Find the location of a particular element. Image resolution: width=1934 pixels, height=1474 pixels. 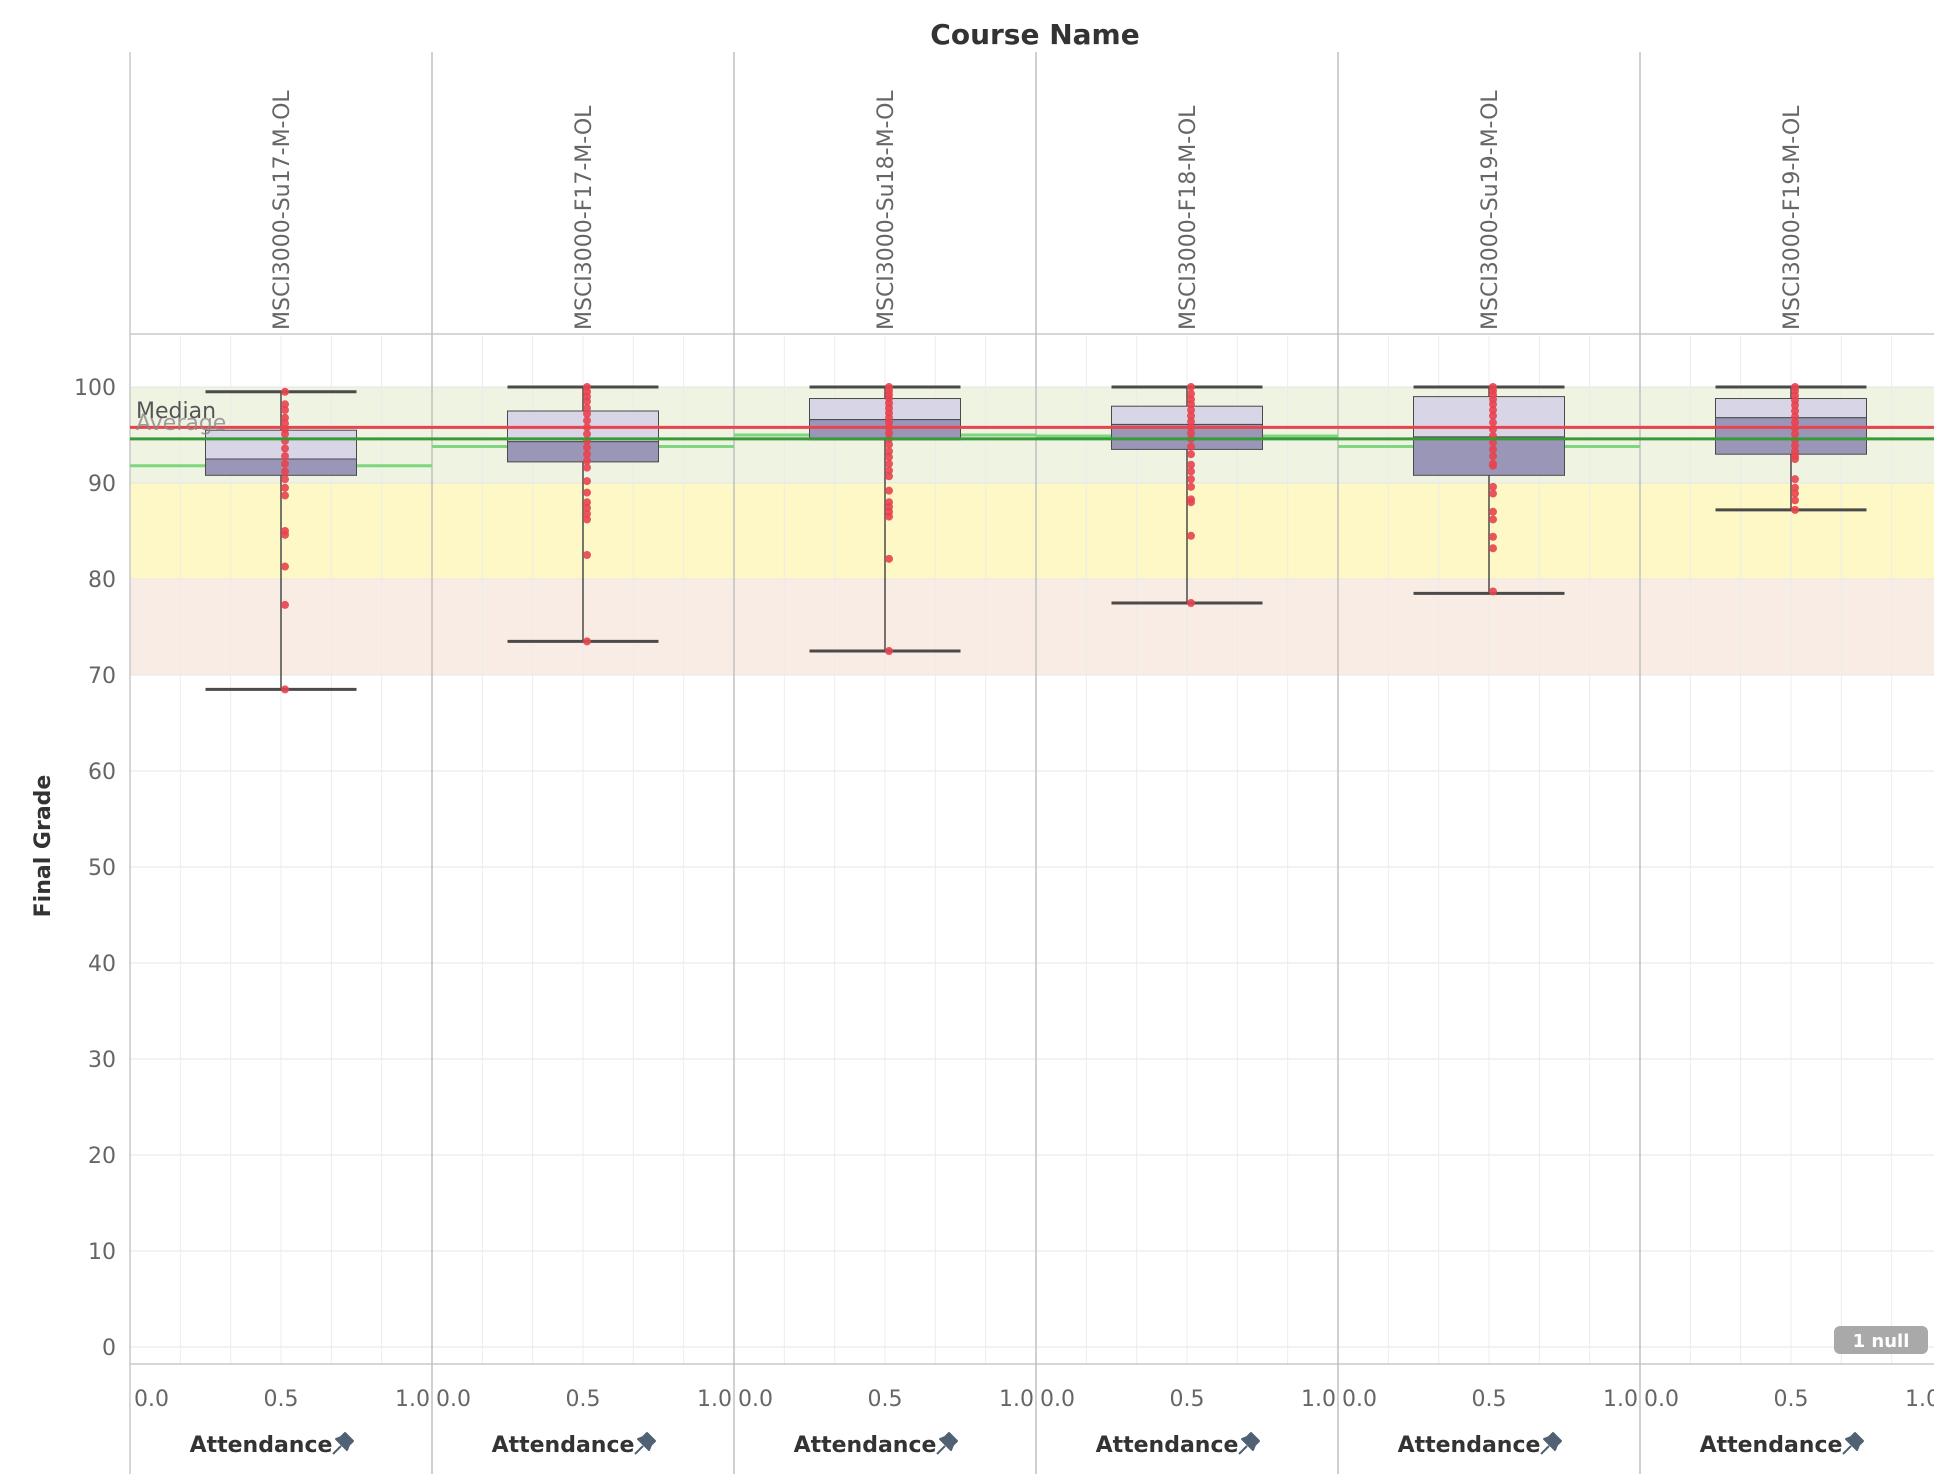

y-tick-label: 20 is located at coordinates (102, 1156).